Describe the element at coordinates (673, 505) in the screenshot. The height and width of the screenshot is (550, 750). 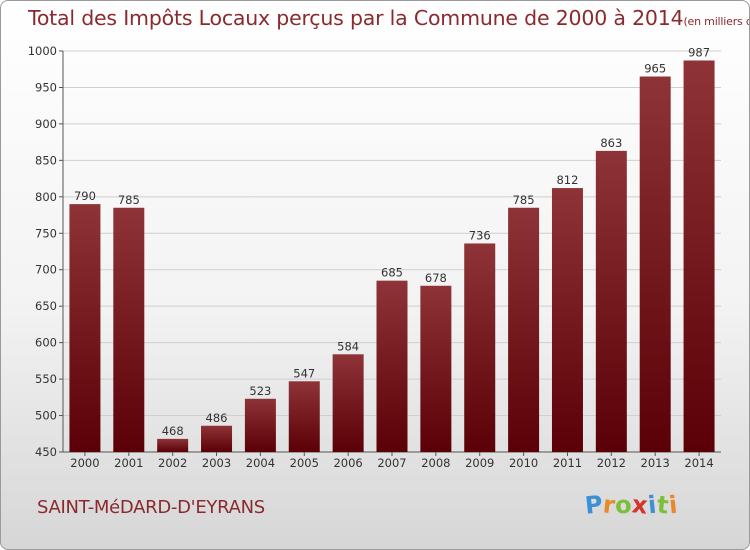
I see `logo-letter: i` at that location.